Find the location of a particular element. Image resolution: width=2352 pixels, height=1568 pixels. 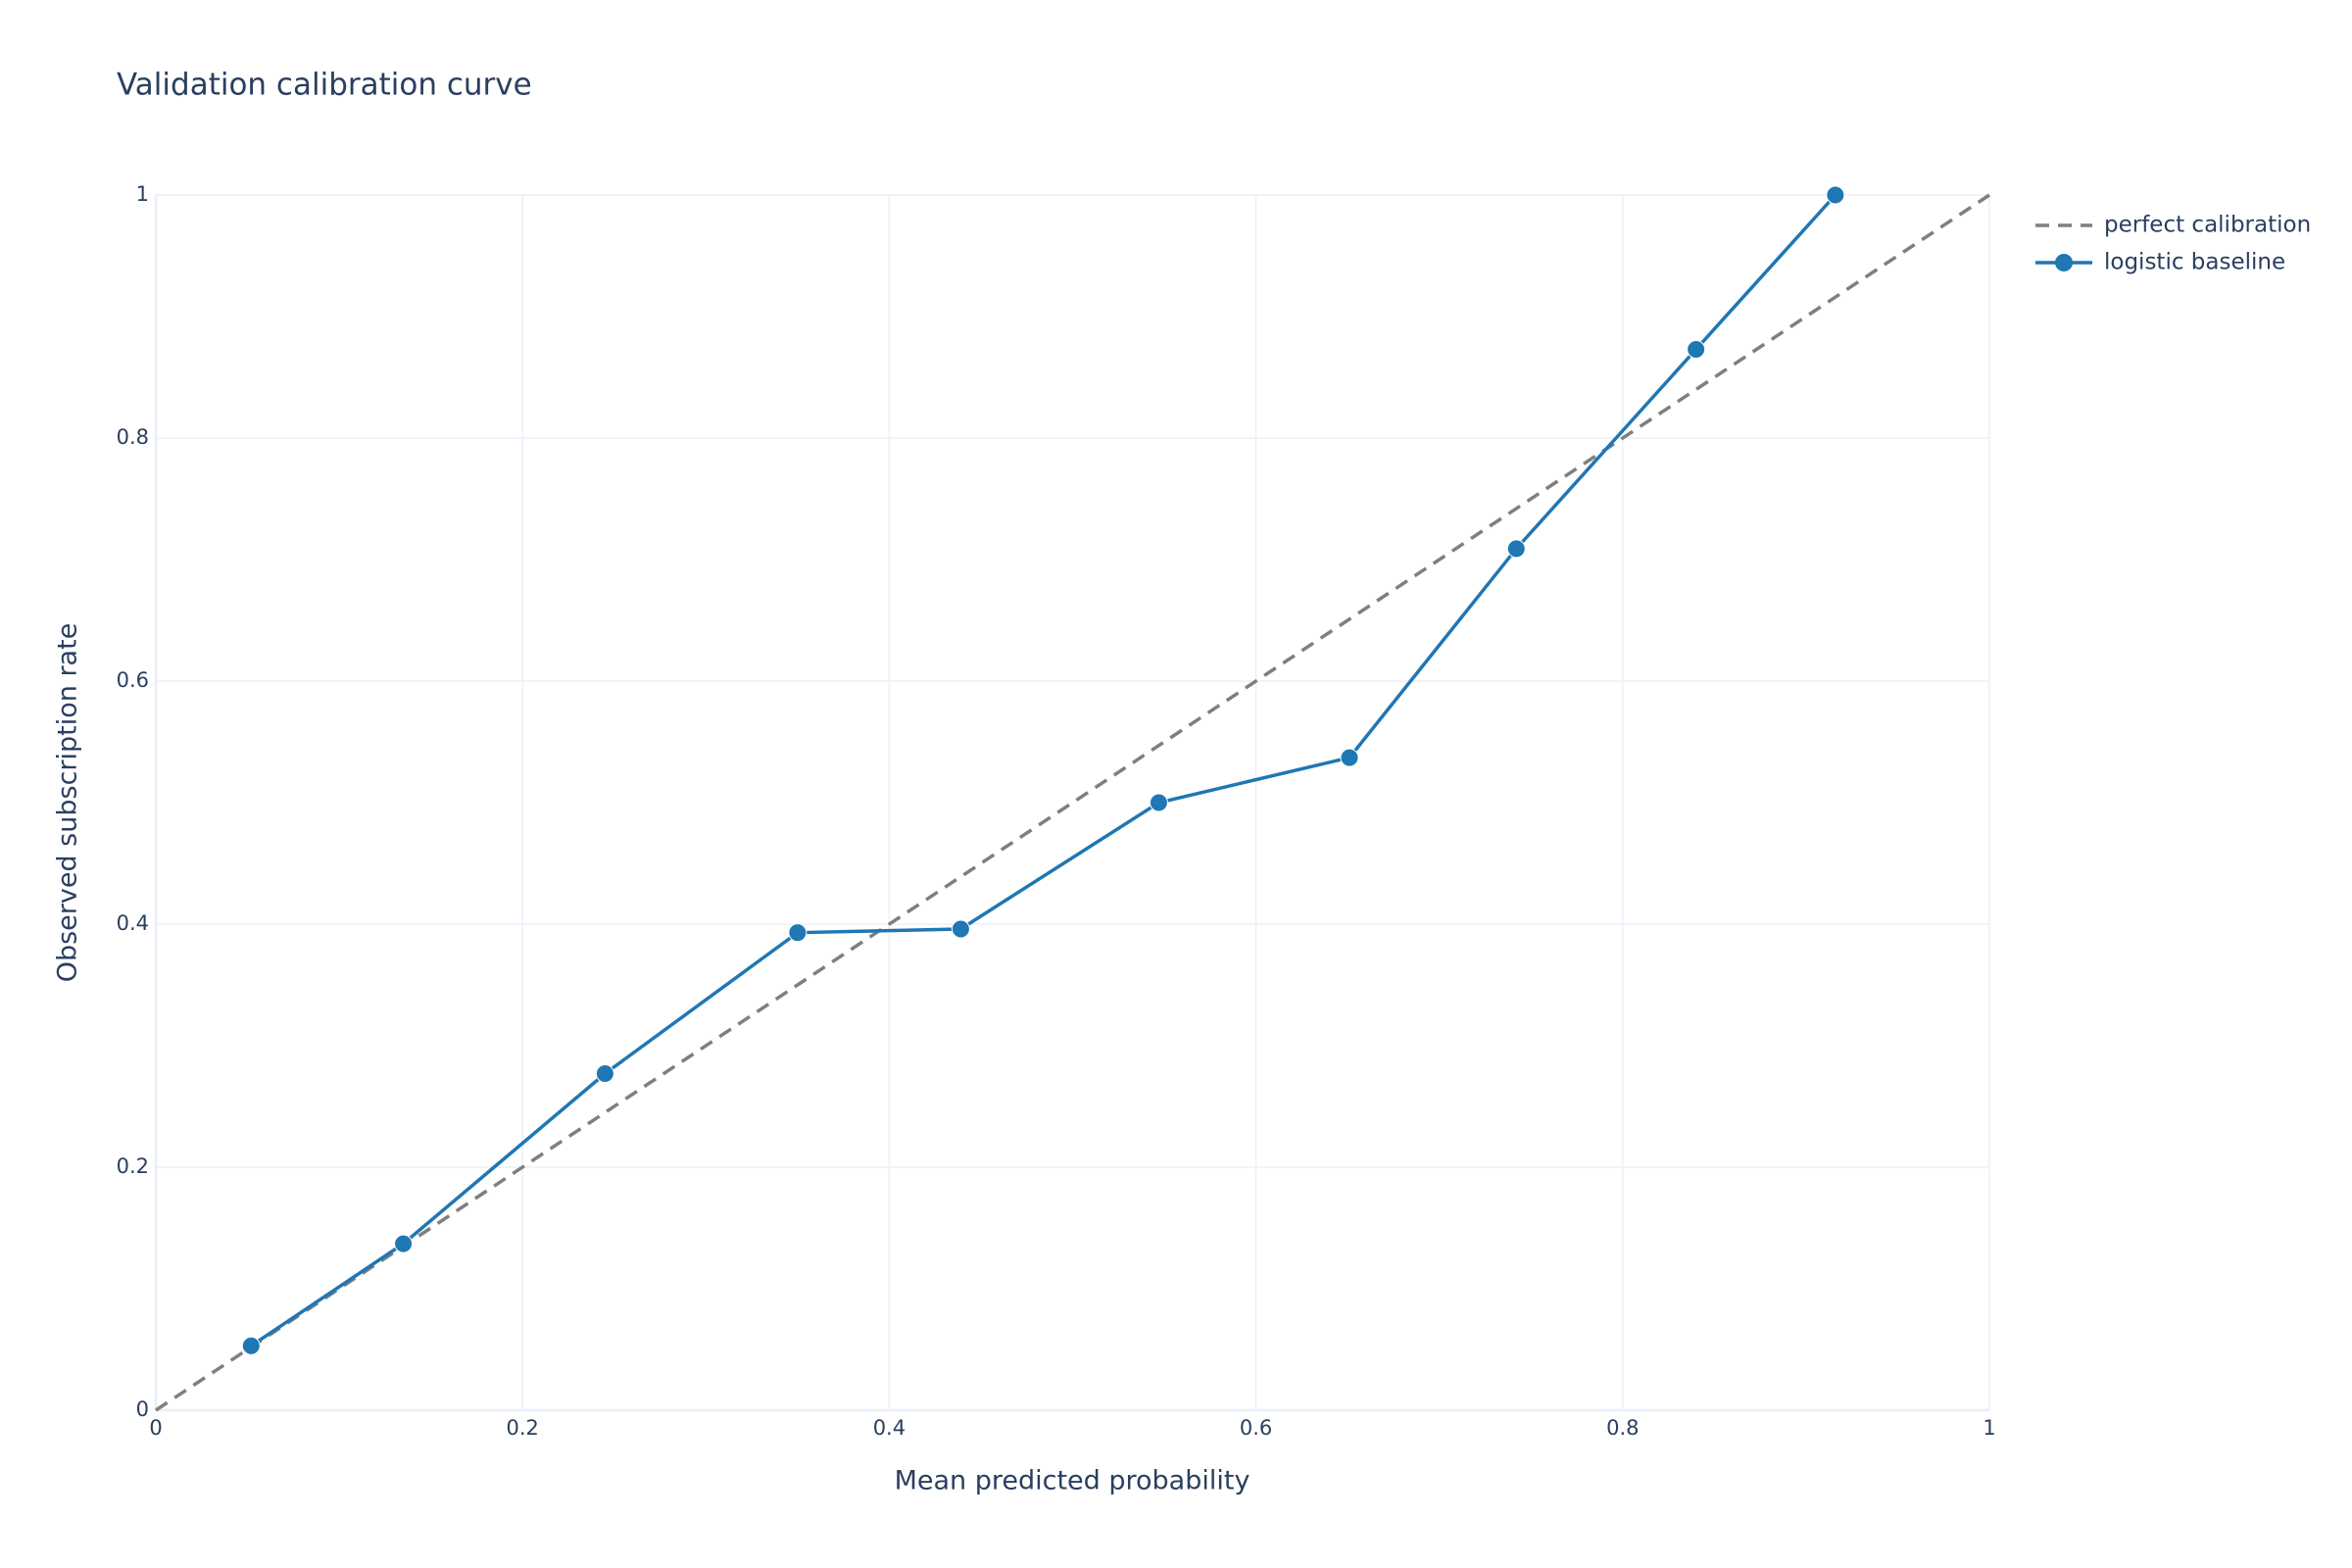

legend-label: logistic baseline is located at coordinates (2194, 262).